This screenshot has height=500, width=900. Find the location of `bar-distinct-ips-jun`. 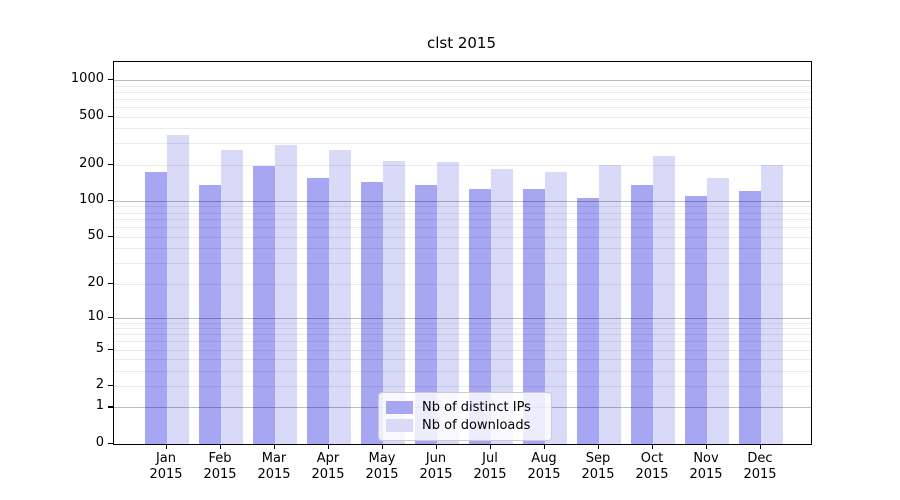

bar-distinct-ips-jun is located at coordinates (426, 314).